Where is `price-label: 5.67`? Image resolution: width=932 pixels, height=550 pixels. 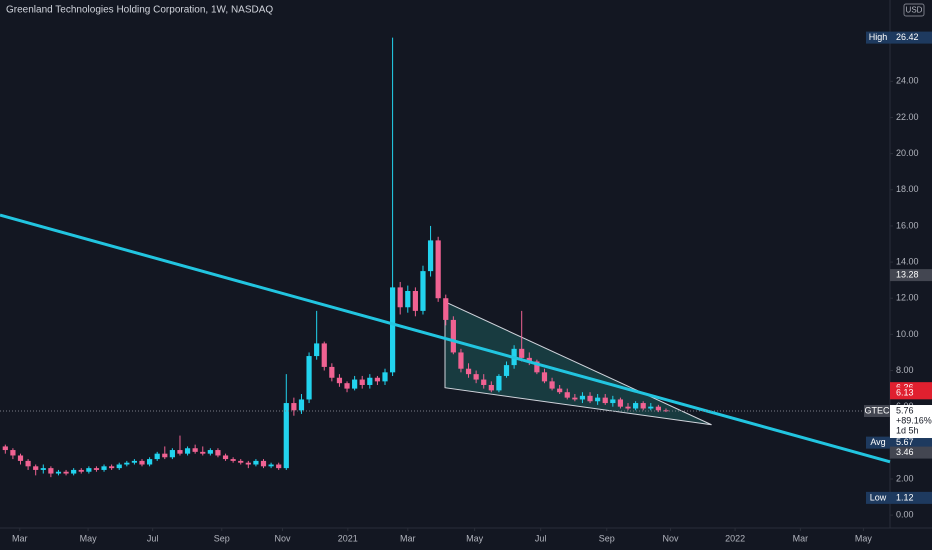 price-label: 5.67 is located at coordinates (905, 442).